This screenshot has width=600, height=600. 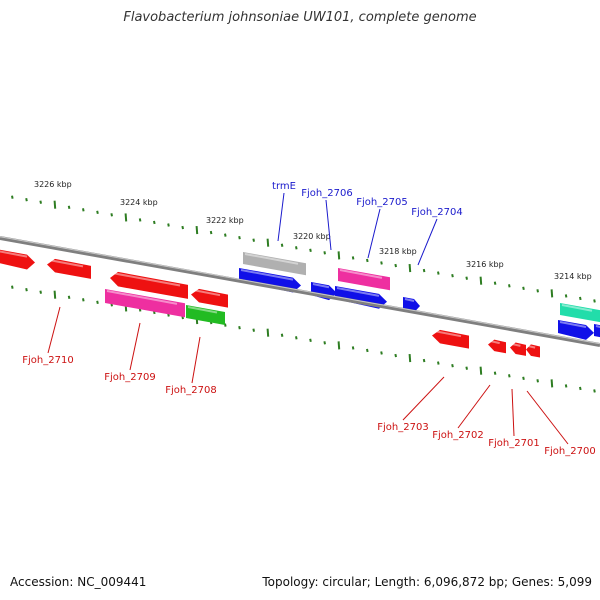 I want to click on gene-label-group: Fjoh_2704, so click(x=437, y=236).